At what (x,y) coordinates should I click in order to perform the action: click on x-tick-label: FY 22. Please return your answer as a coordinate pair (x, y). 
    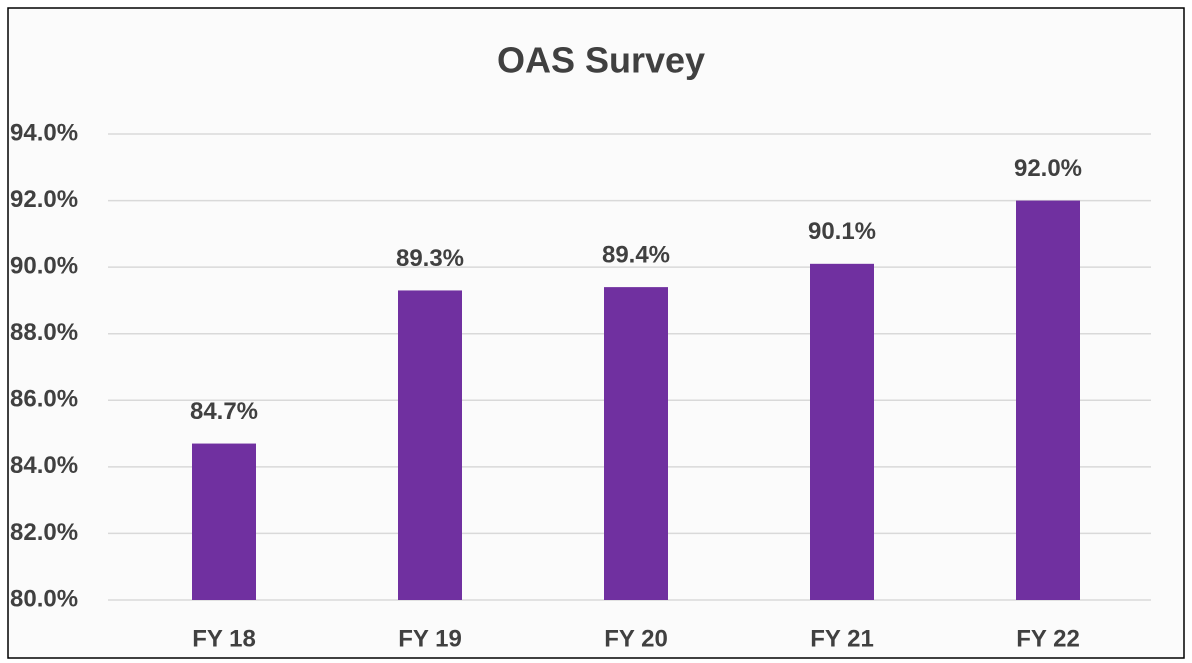
    Looking at the image, I should click on (1048, 638).